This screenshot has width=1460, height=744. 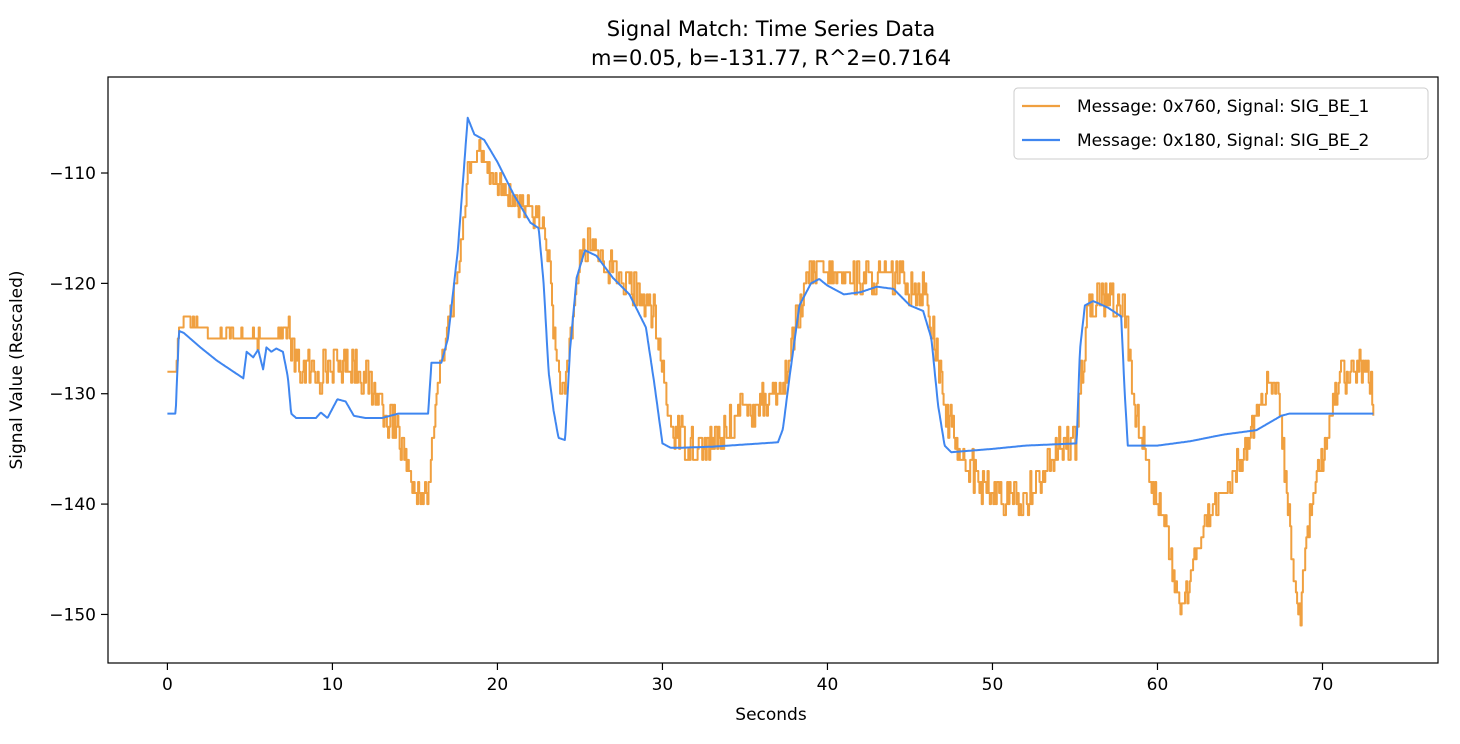 I want to click on x-axis-label: Seconds, so click(x=771, y=715).